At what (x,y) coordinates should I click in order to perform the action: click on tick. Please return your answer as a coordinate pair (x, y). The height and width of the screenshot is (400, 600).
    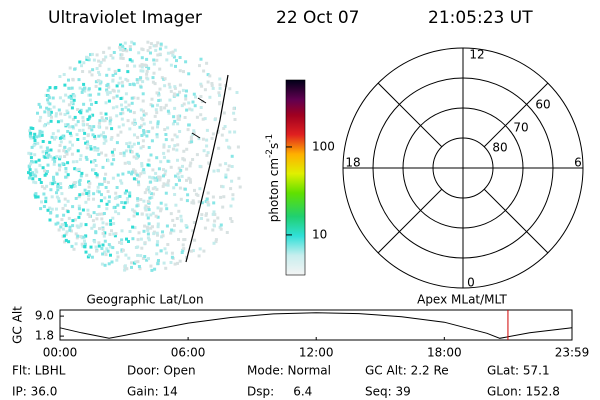
    Looking at the image, I should click on (196, 135).